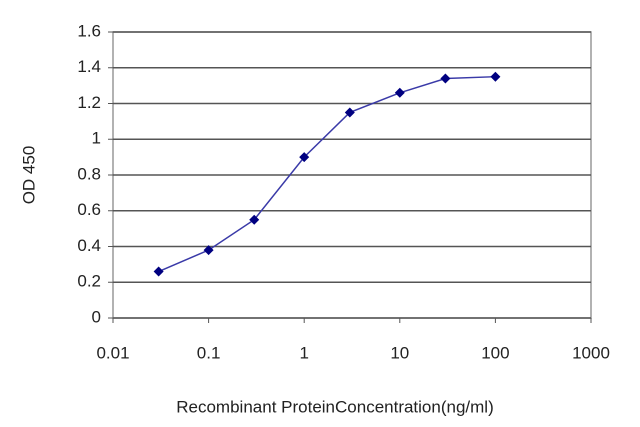  What do you see at coordinates (89, 281) in the screenshot?
I see `y-tick-label: 0.2` at bounding box center [89, 281].